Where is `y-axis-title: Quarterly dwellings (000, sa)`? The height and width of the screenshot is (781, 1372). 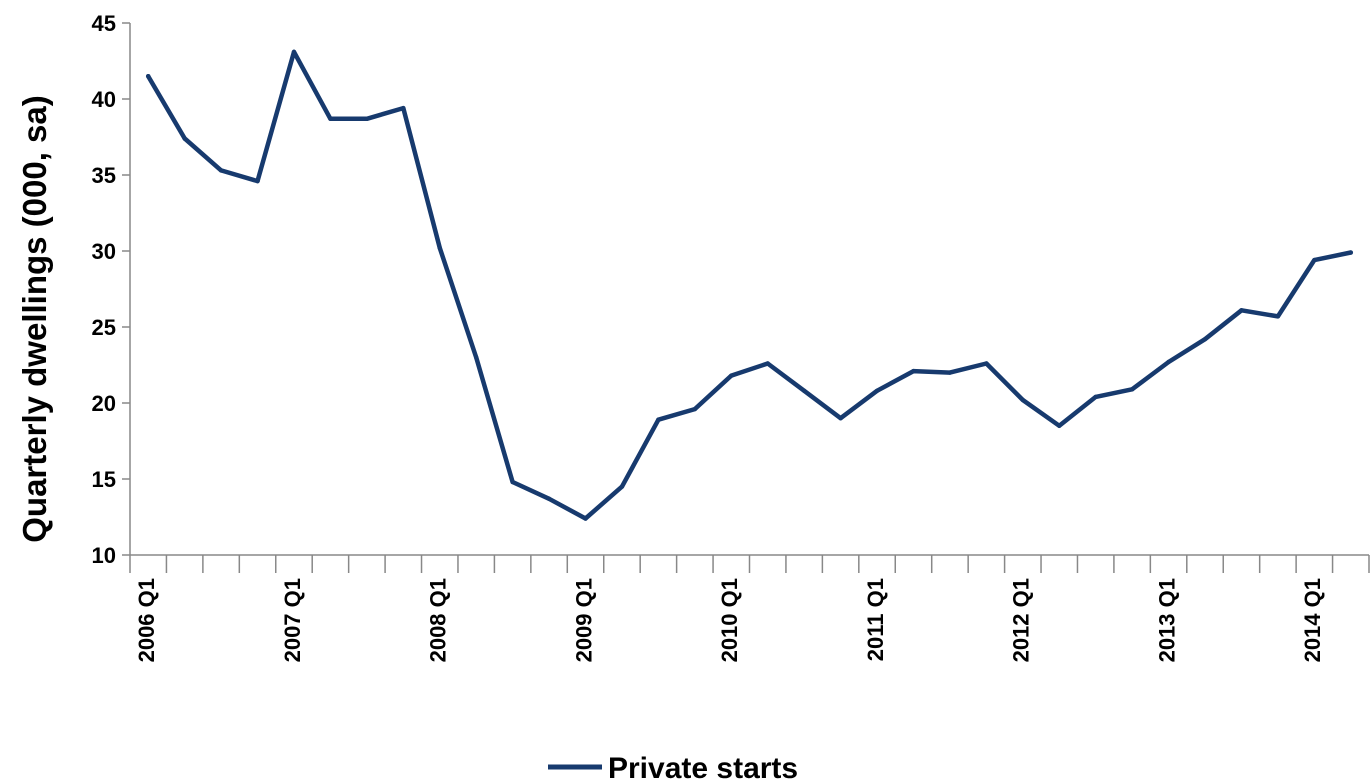 y-axis-title: Quarterly dwellings (000, sa) is located at coordinates (34, 319).